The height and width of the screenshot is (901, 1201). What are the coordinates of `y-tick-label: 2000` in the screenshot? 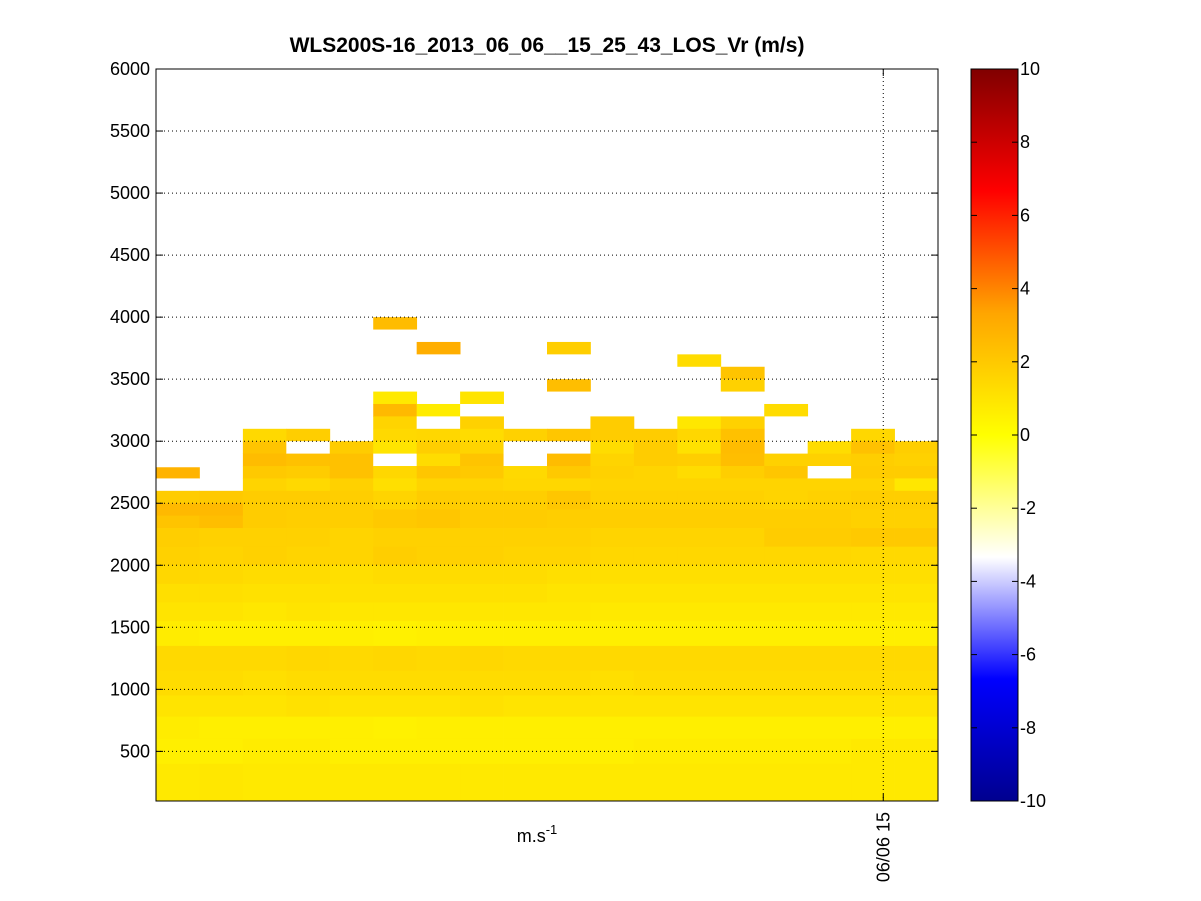 It's located at (130, 565).